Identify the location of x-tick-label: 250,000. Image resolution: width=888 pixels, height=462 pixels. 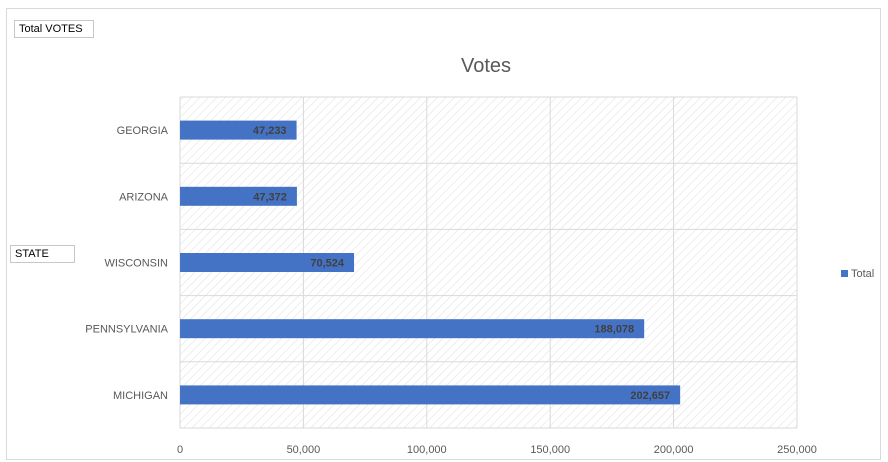
(797, 450).